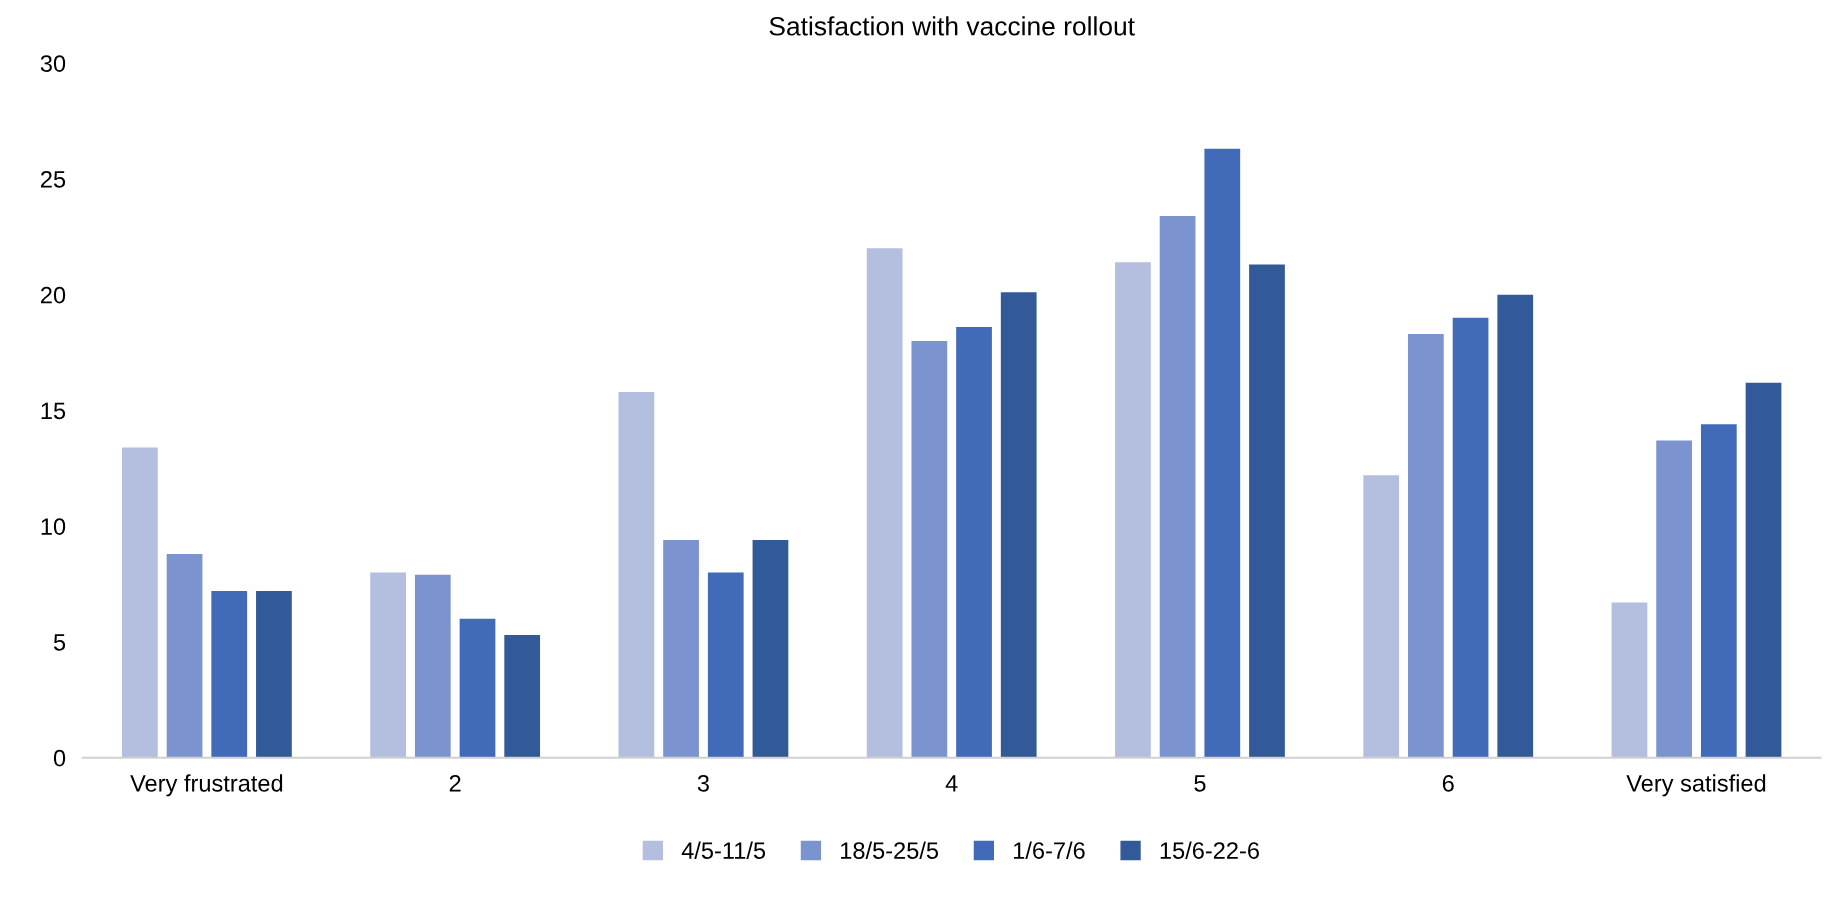 This screenshot has height=902, width=1839. I want to click on y-tick-label: 30, so click(53, 63).